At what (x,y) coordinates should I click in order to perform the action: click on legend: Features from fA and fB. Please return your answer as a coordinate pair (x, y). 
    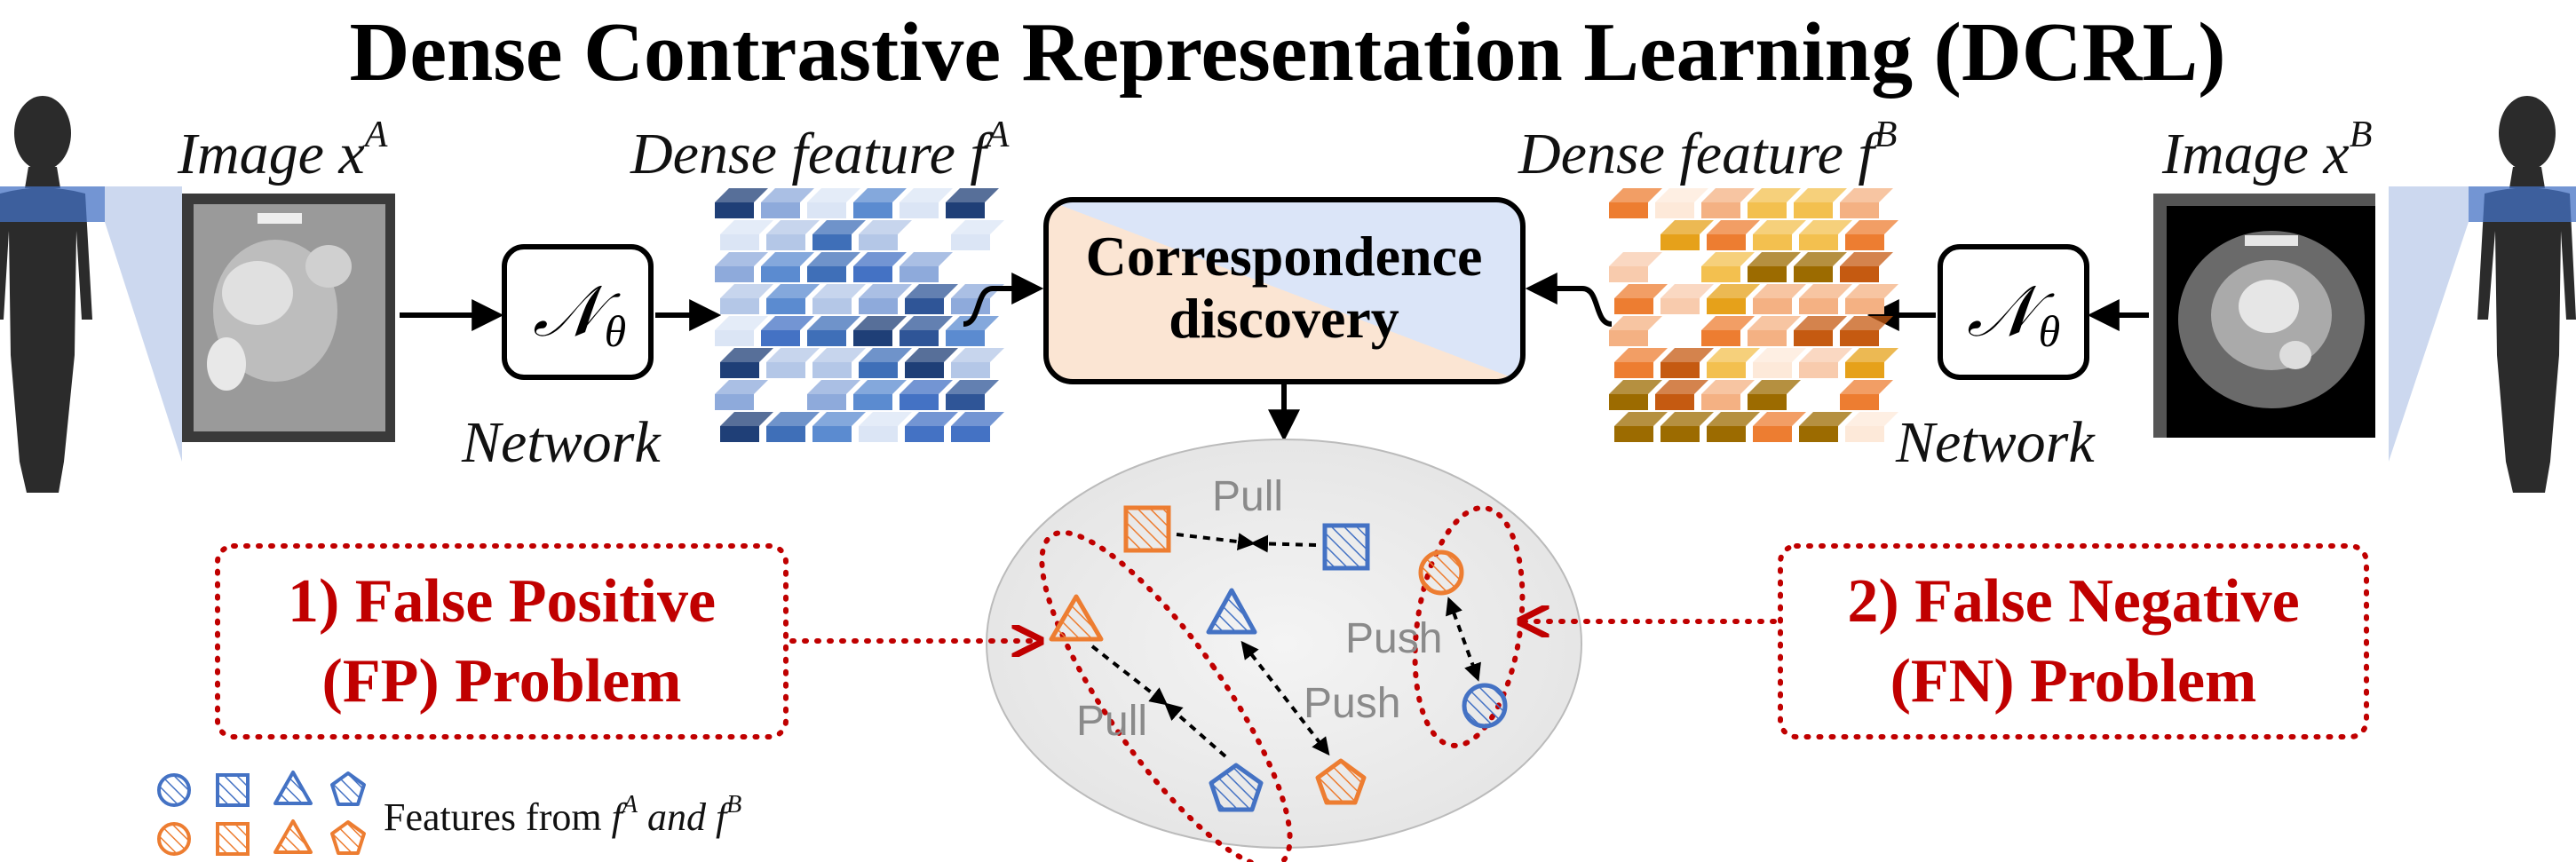
    Looking at the image, I should click on (449, 814).